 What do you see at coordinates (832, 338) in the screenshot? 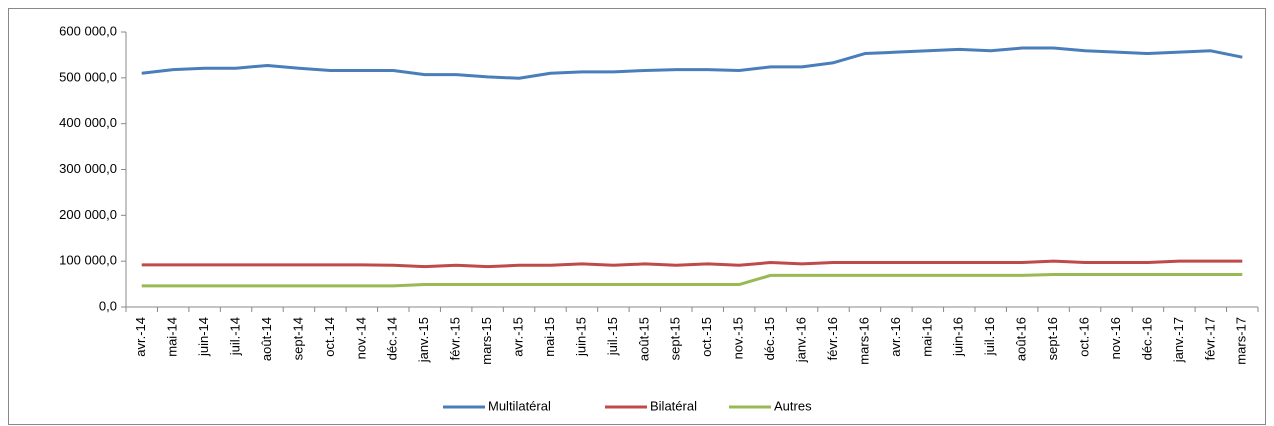
I see `x-tick-label: févr.-16` at bounding box center [832, 338].